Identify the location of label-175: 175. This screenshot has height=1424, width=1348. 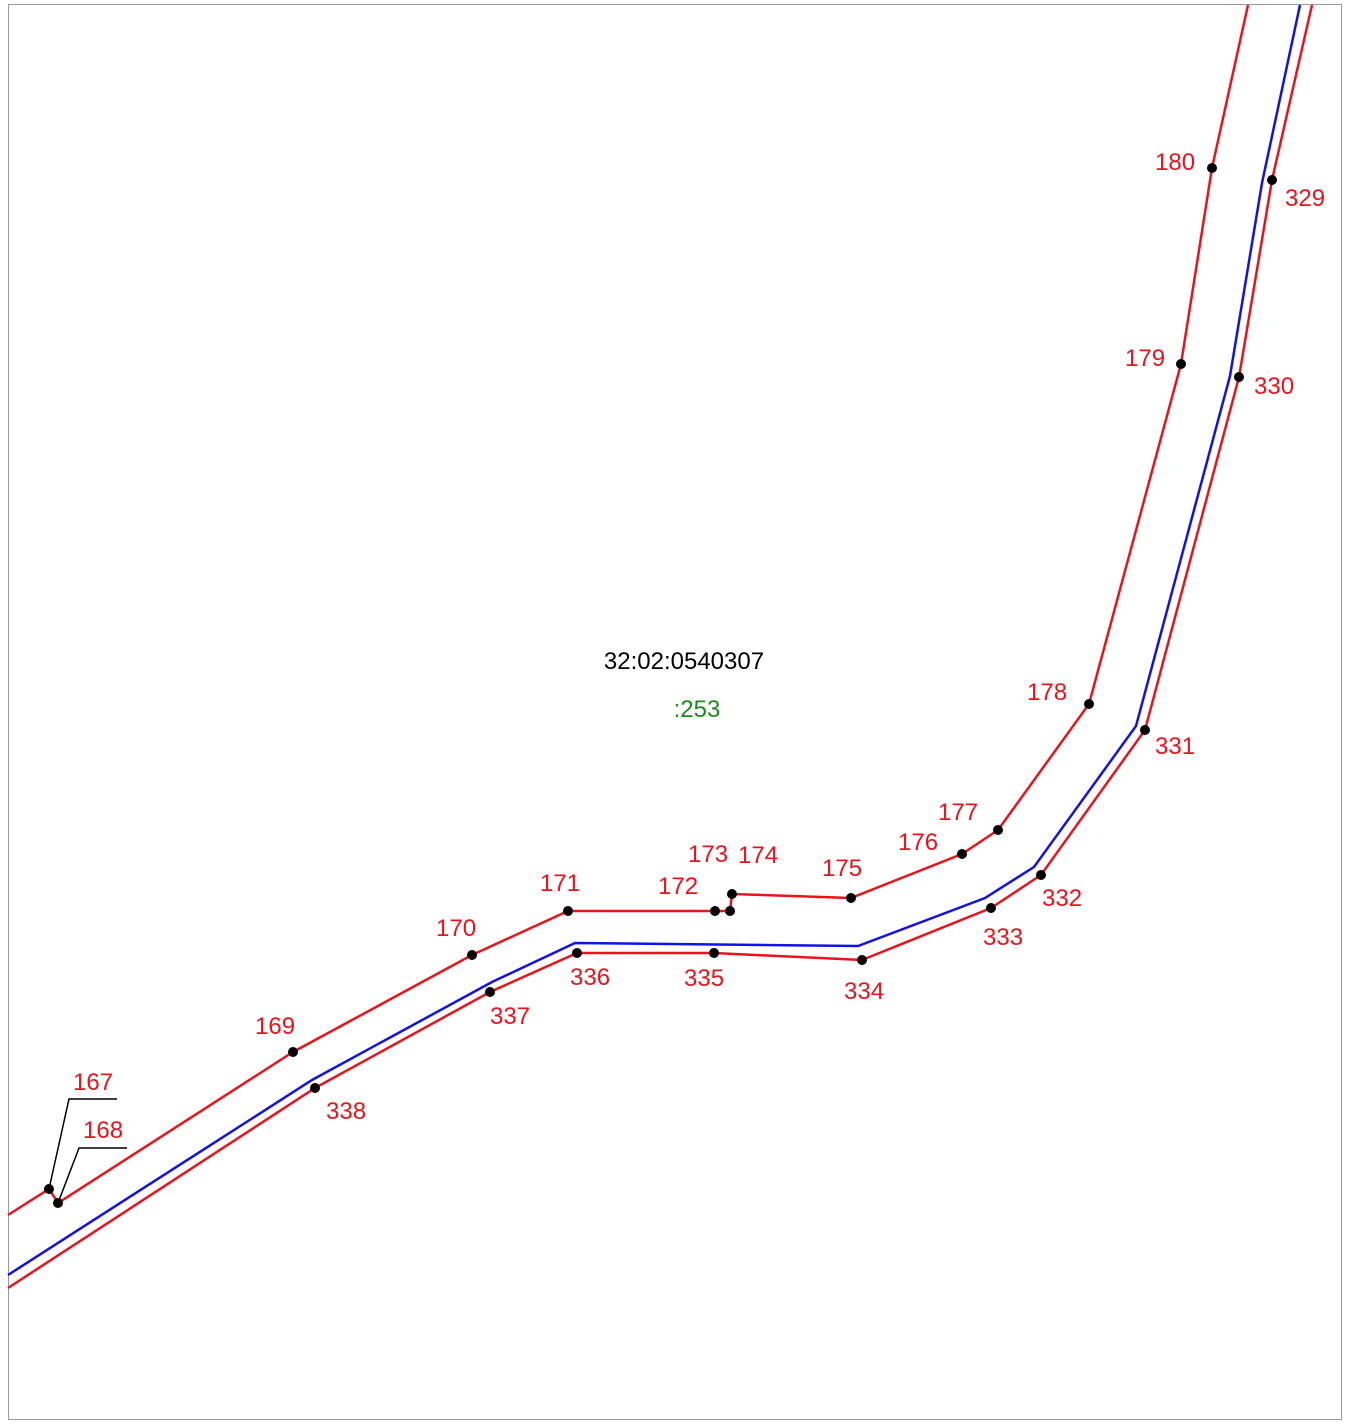
(842, 868).